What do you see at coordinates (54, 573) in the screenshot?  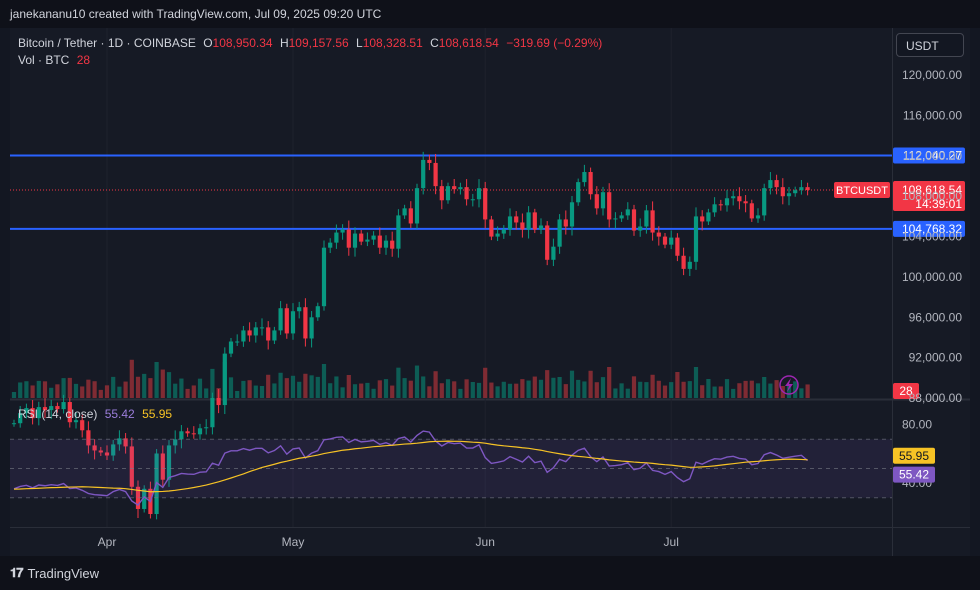 I see `tradingview-brand: 𝟏𝟕 TradingView` at bounding box center [54, 573].